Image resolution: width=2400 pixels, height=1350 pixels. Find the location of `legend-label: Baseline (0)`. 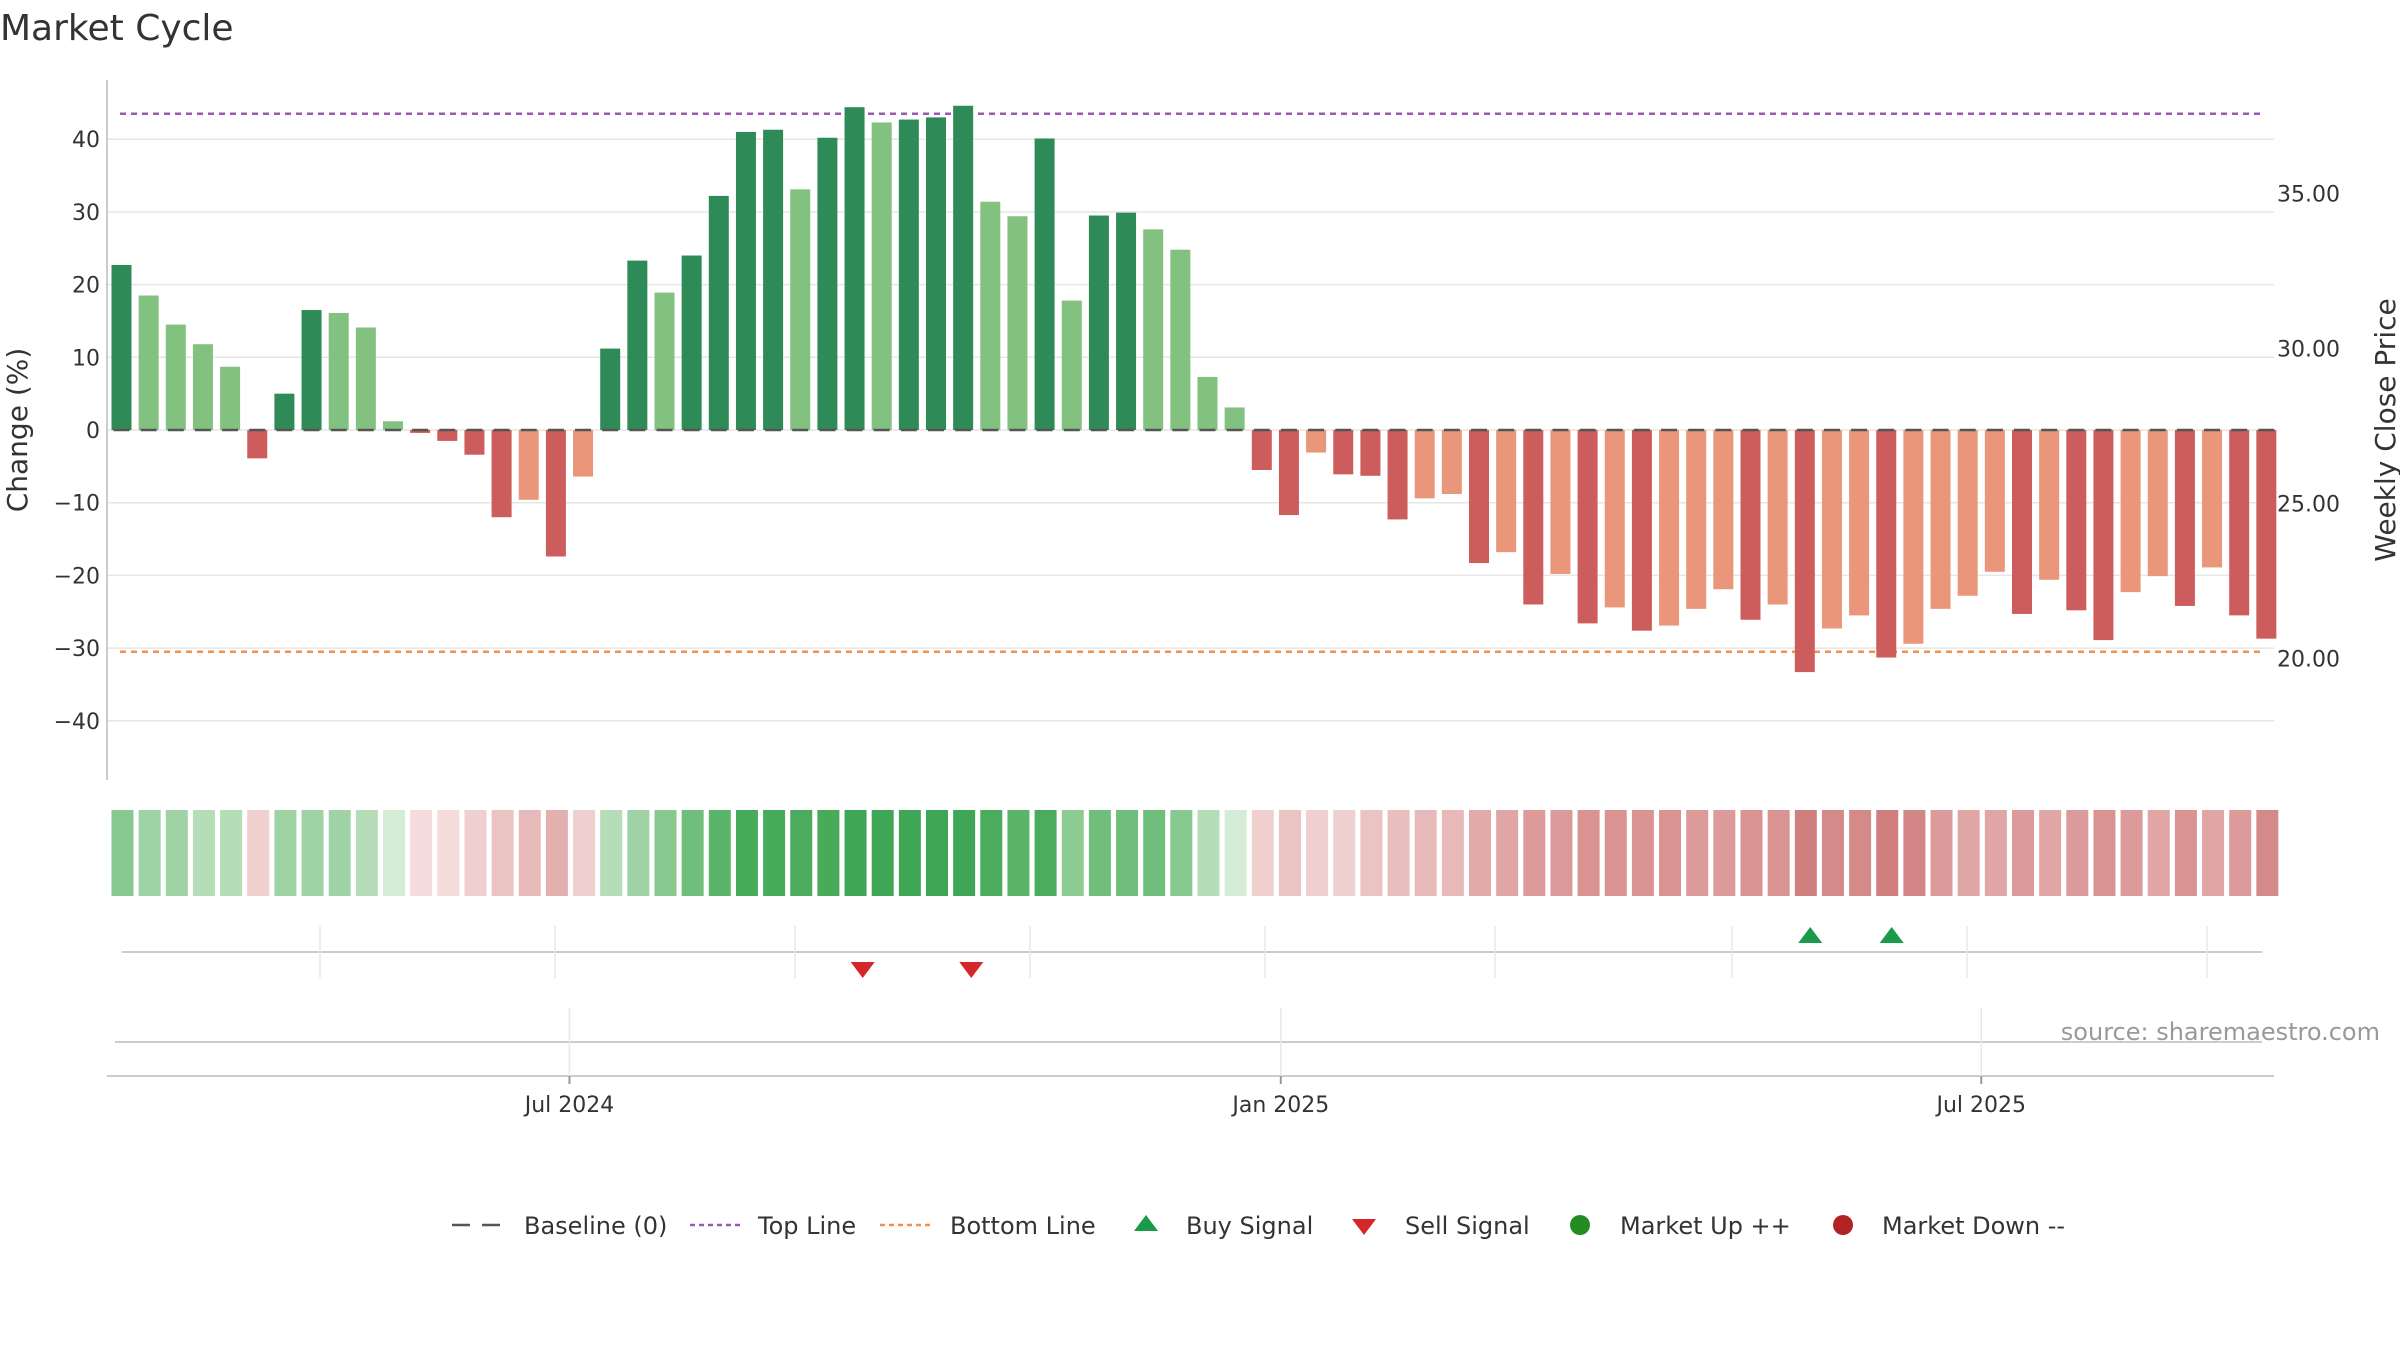

legend-label: Baseline (0) is located at coordinates (595, 1226).